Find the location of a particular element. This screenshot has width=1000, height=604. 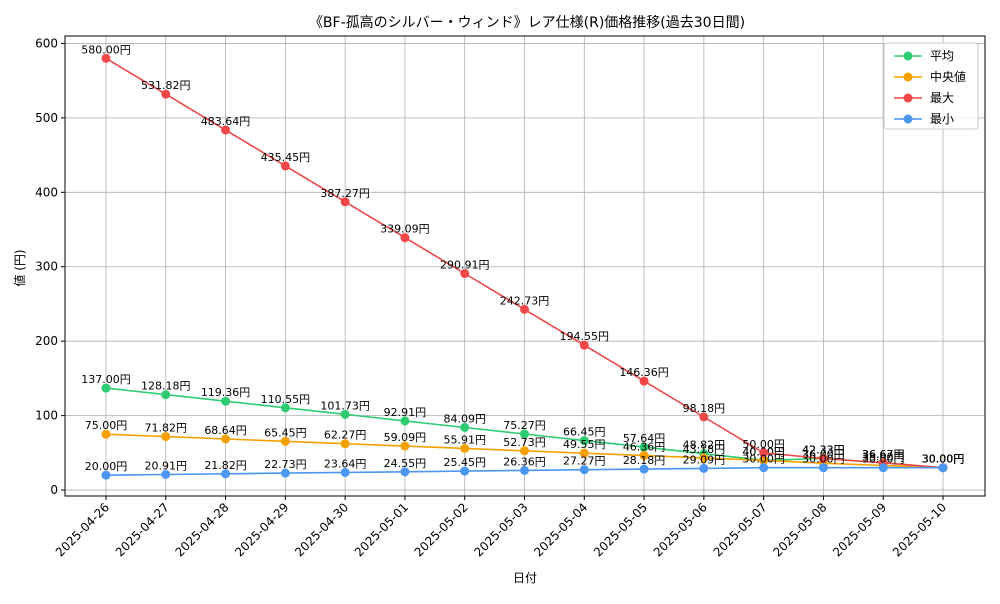

data-label: 36.67円 is located at coordinates (883, 454).